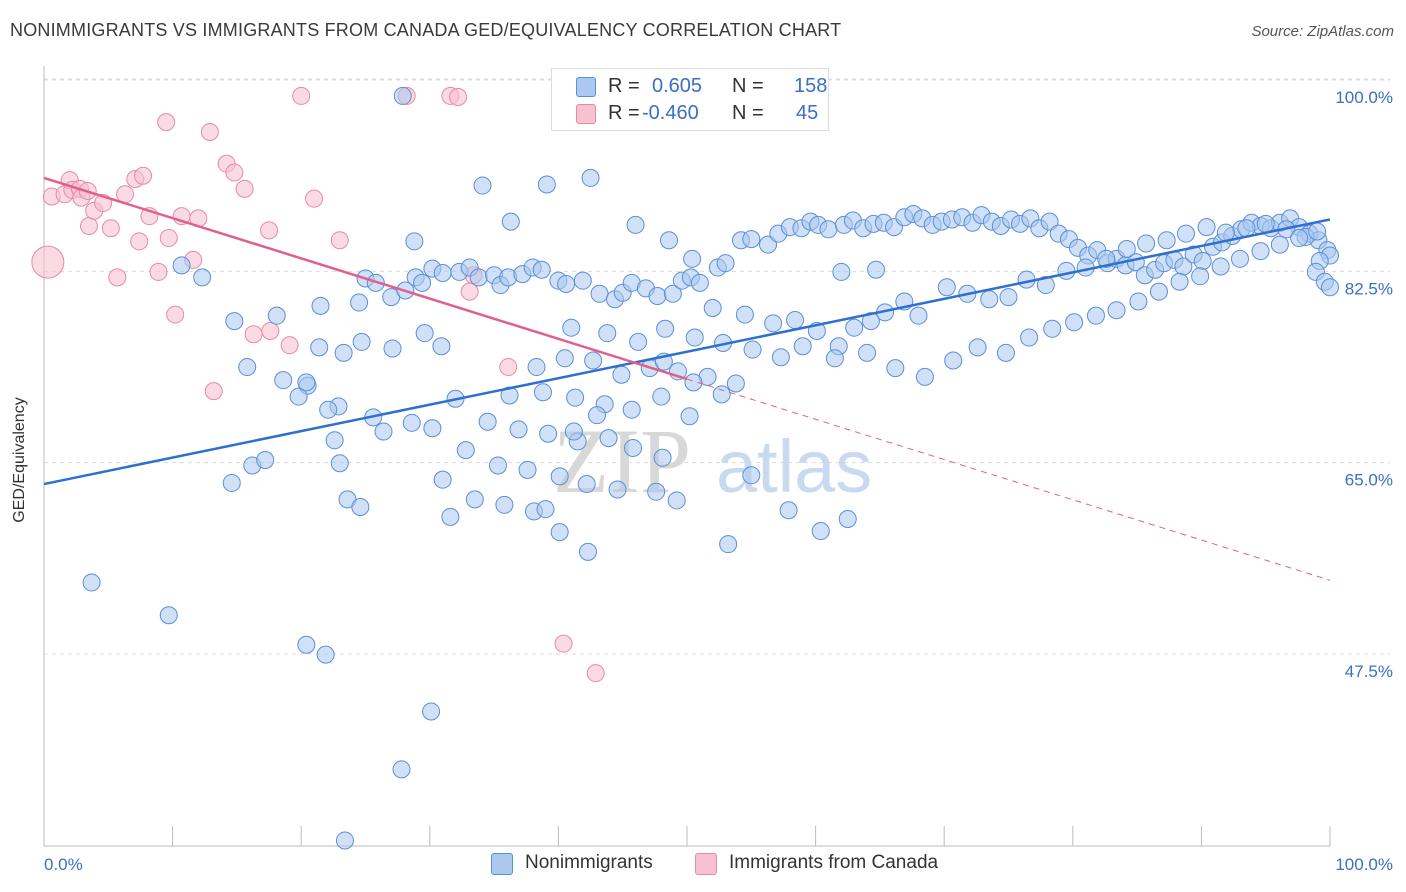 Image resolution: width=1406 pixels, height=892 pixels. What do you see at coordinates (748, 113) in the screenshot?
I see `legend-n-label: N =` at bounding box center [748, 113].